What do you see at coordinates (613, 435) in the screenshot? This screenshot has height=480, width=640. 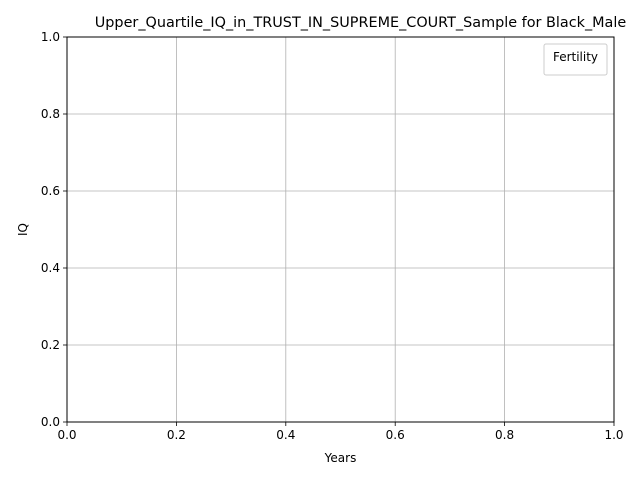 I see `x-tick-label: 1.0` at bounding box center [613, 435].